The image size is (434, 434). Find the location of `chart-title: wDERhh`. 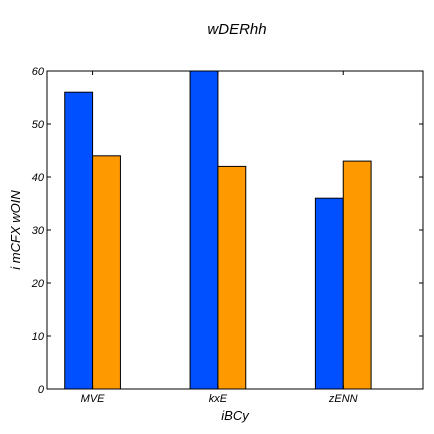

chart-title: wDERhh is located at coordinates (236, 29).